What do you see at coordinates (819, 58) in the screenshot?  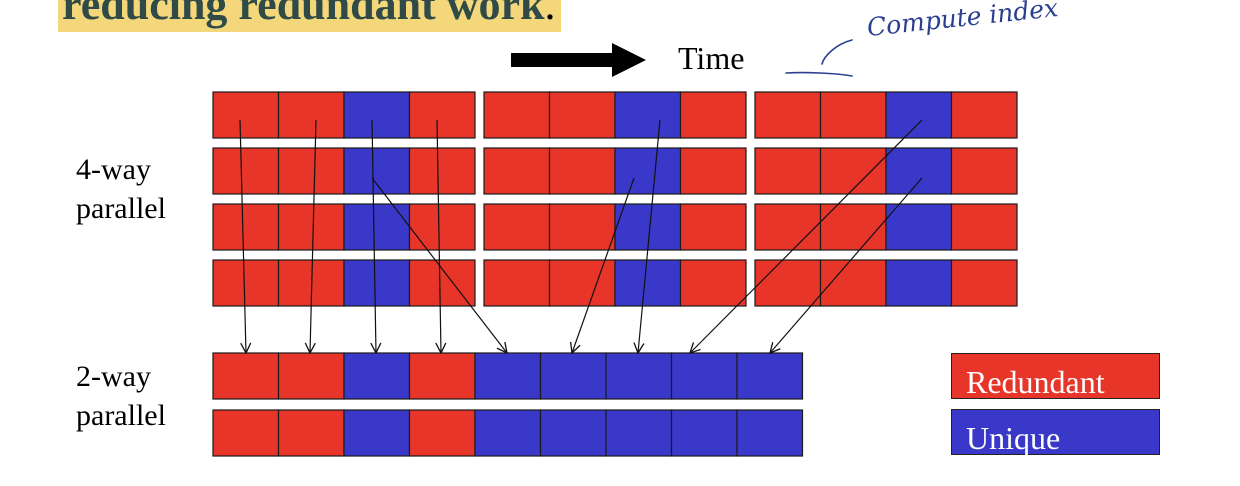 I see `handwritten-annotation` at bounding box center [819, 58].